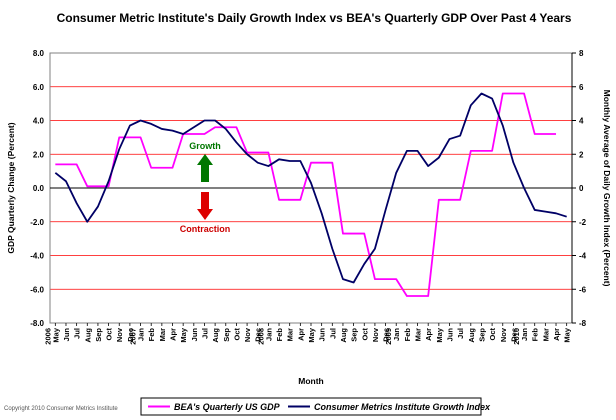 The height and width of the screenshot is (420, 616). I want to click on left-tick-label: -6.0, so click(37, 289).